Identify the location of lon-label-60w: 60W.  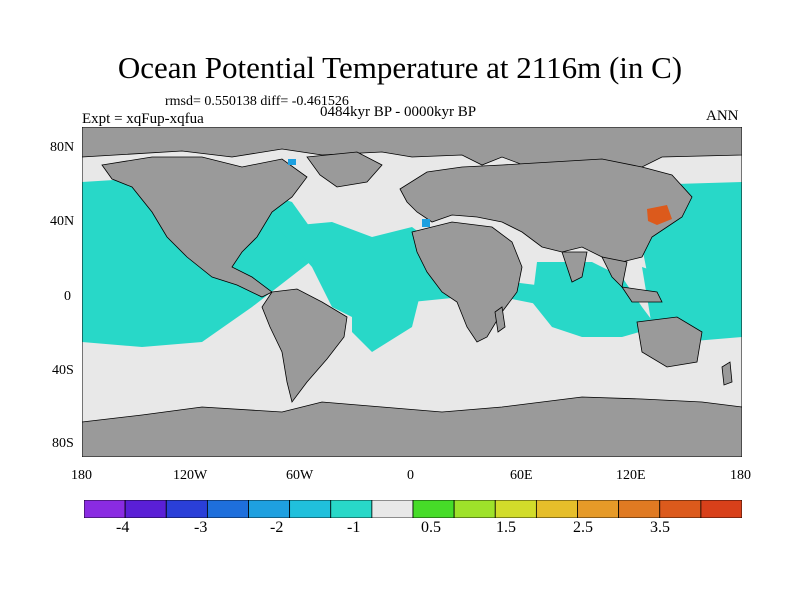
(300, 475).